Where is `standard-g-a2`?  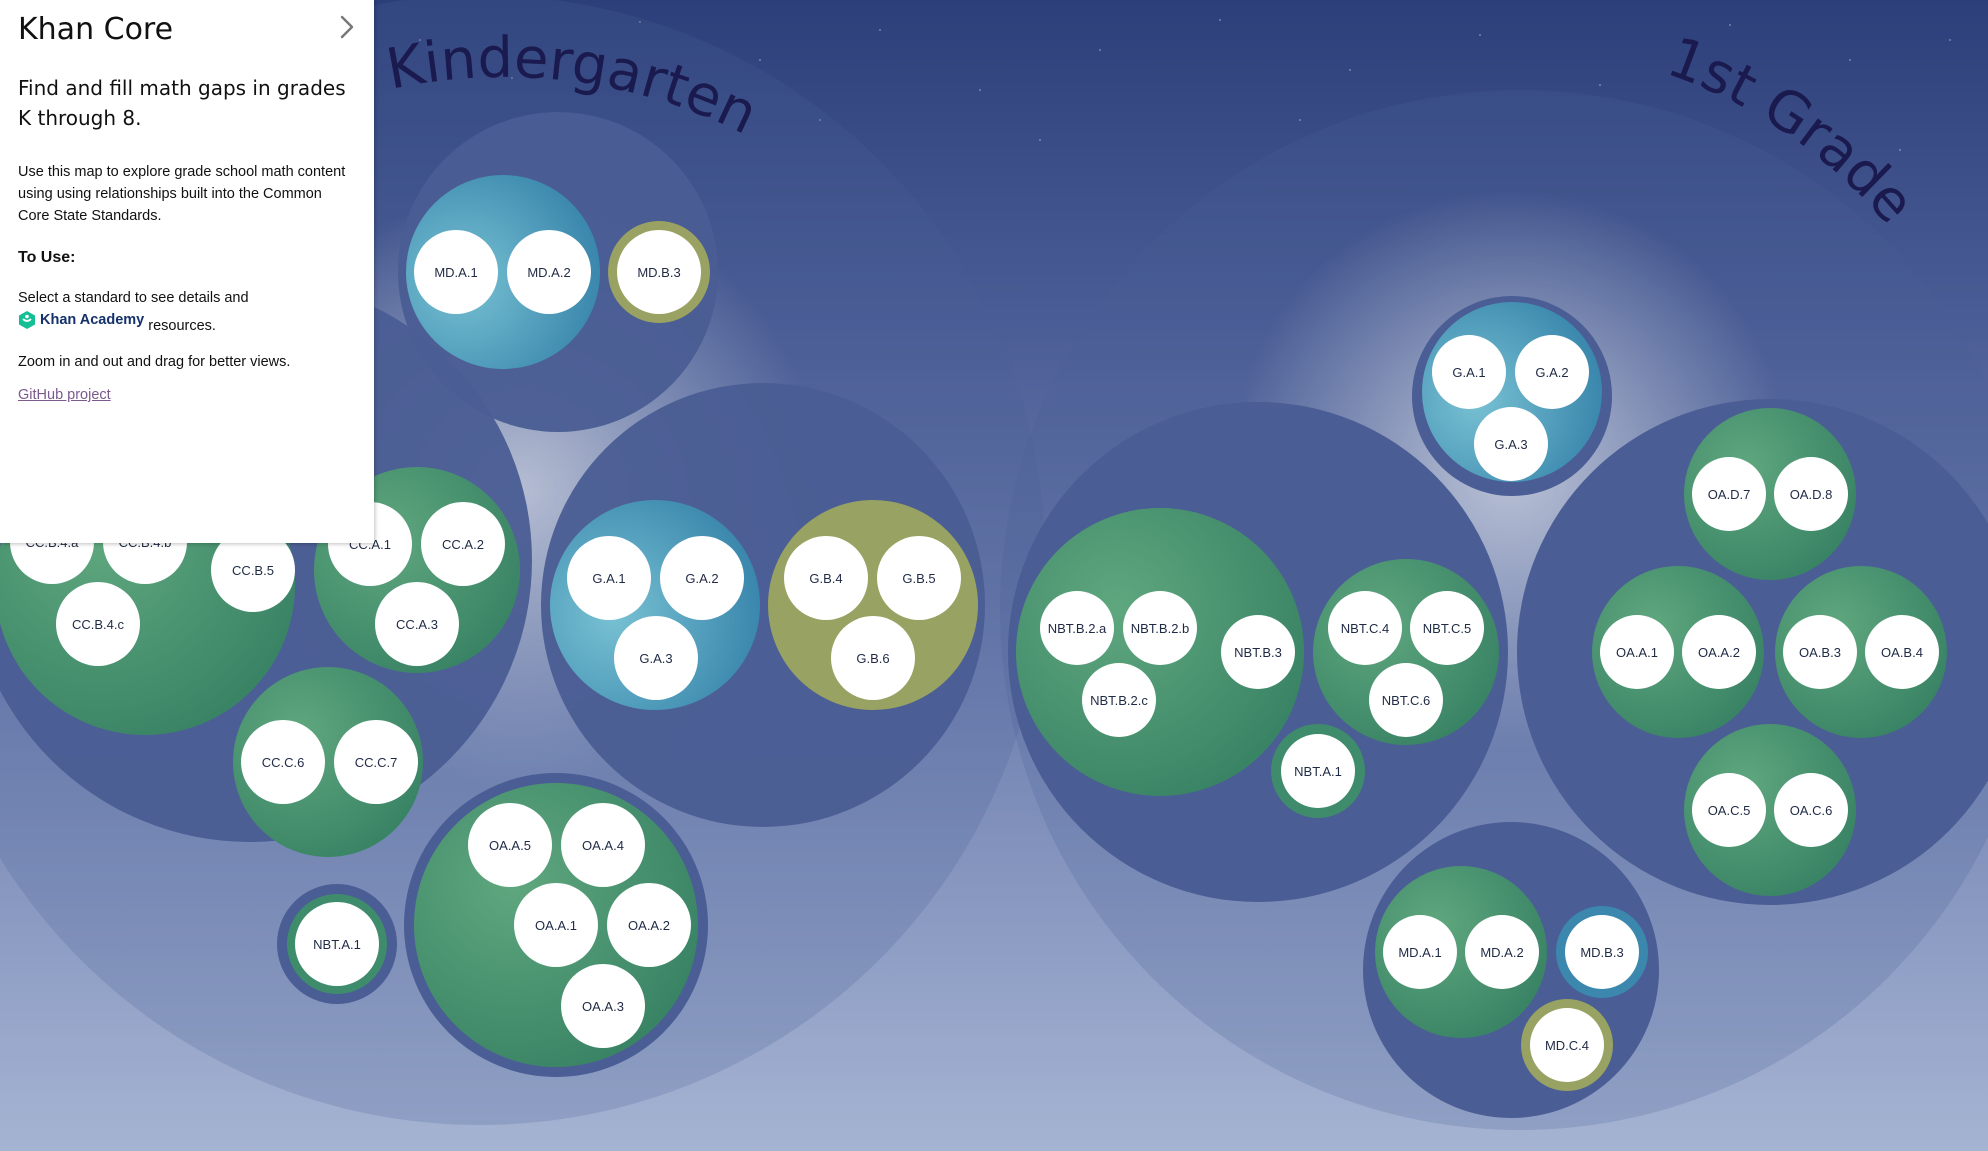 standard-g-a2 is located at coordinates (702, 578).